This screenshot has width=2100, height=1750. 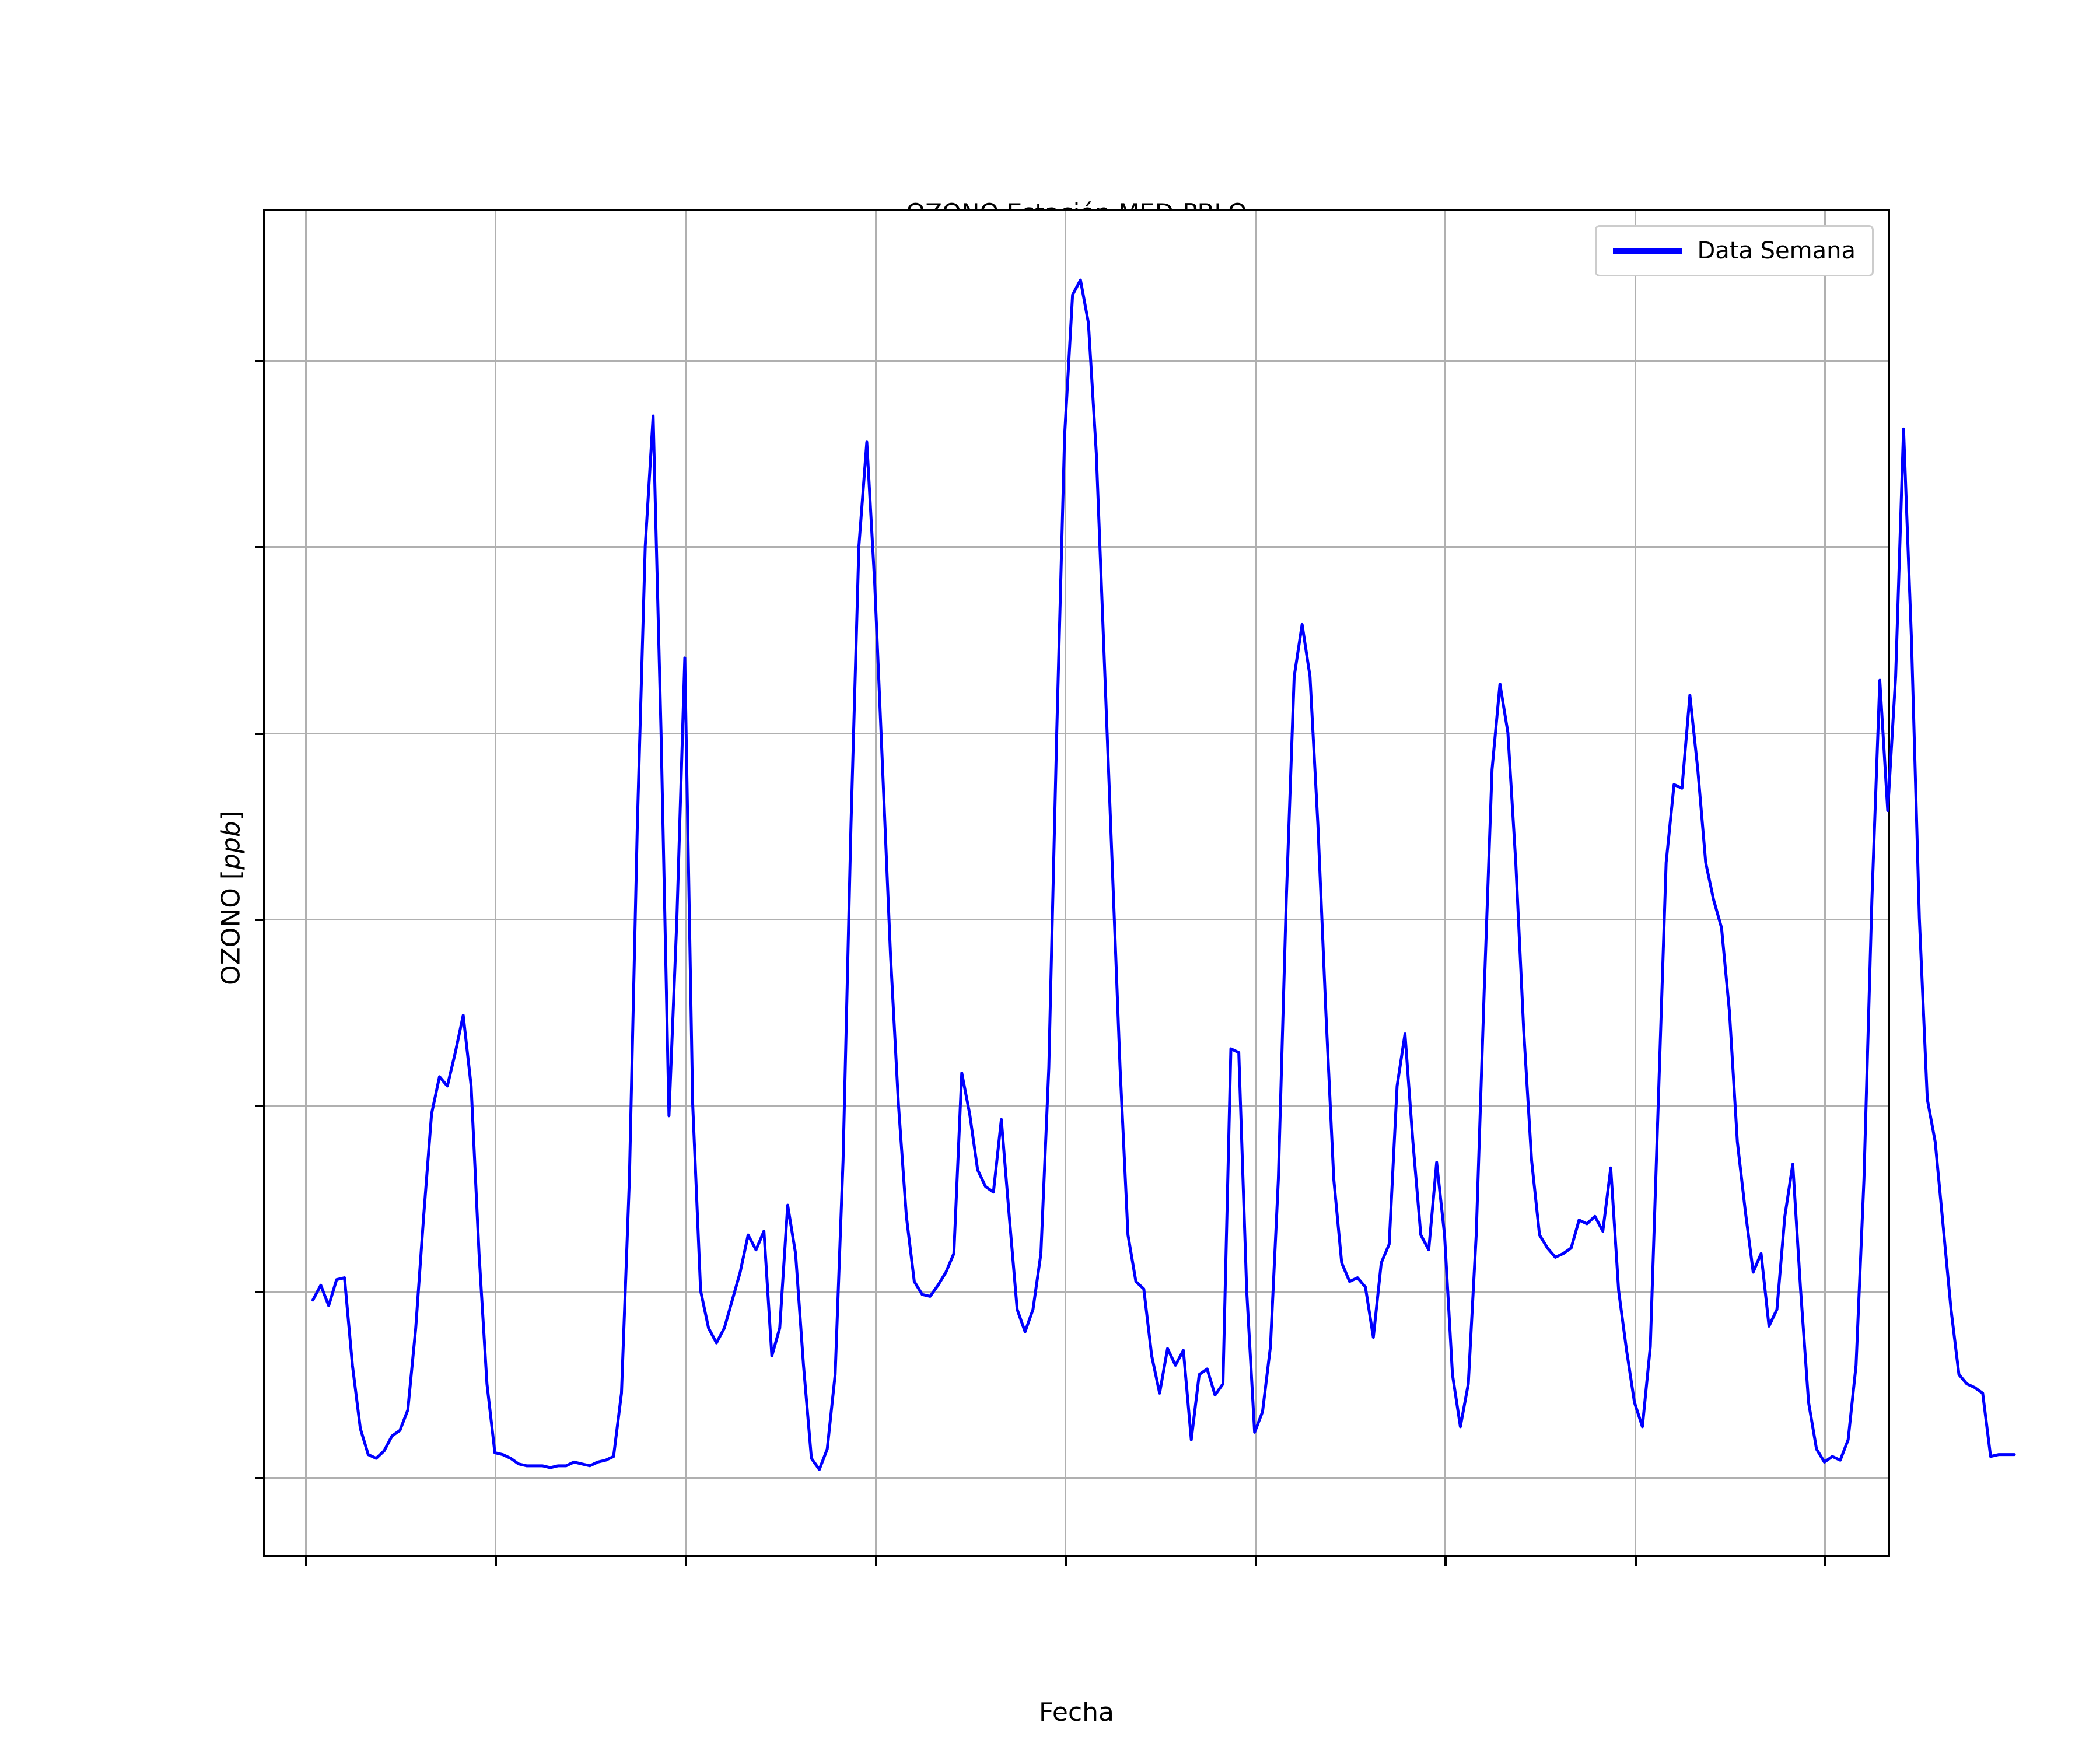 What do you see at coordinates (231, 928) in the screenshot?
I see `y-axis-label-text: OZONO [` at bounding box center [231, 928].